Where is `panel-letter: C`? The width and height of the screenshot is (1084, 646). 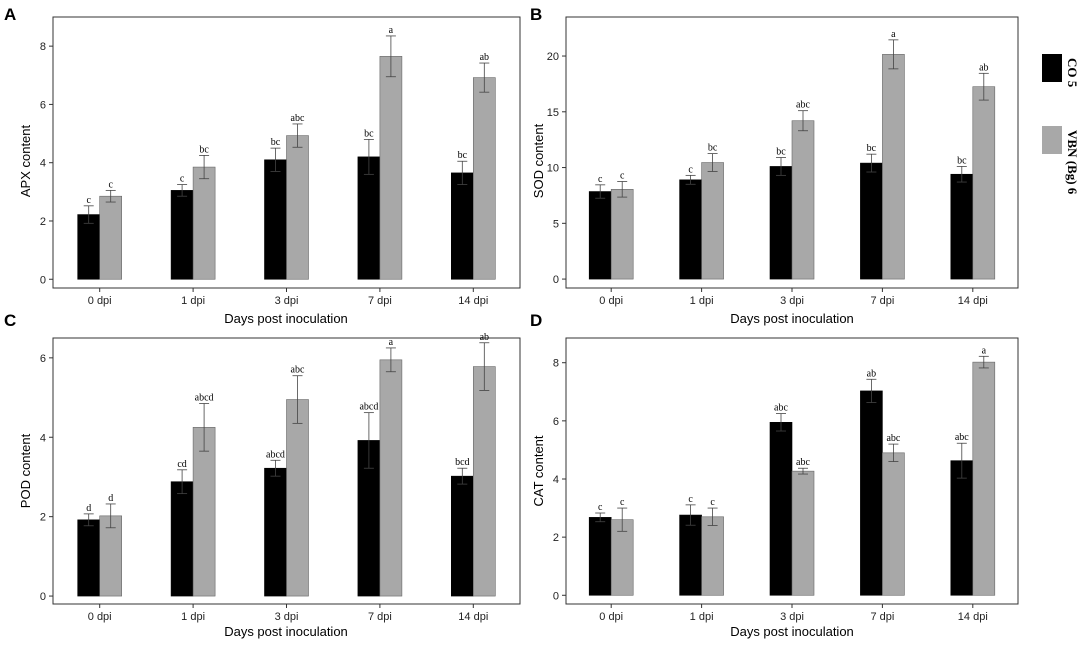
panel-letter: C is located at coordinates (10, 320).